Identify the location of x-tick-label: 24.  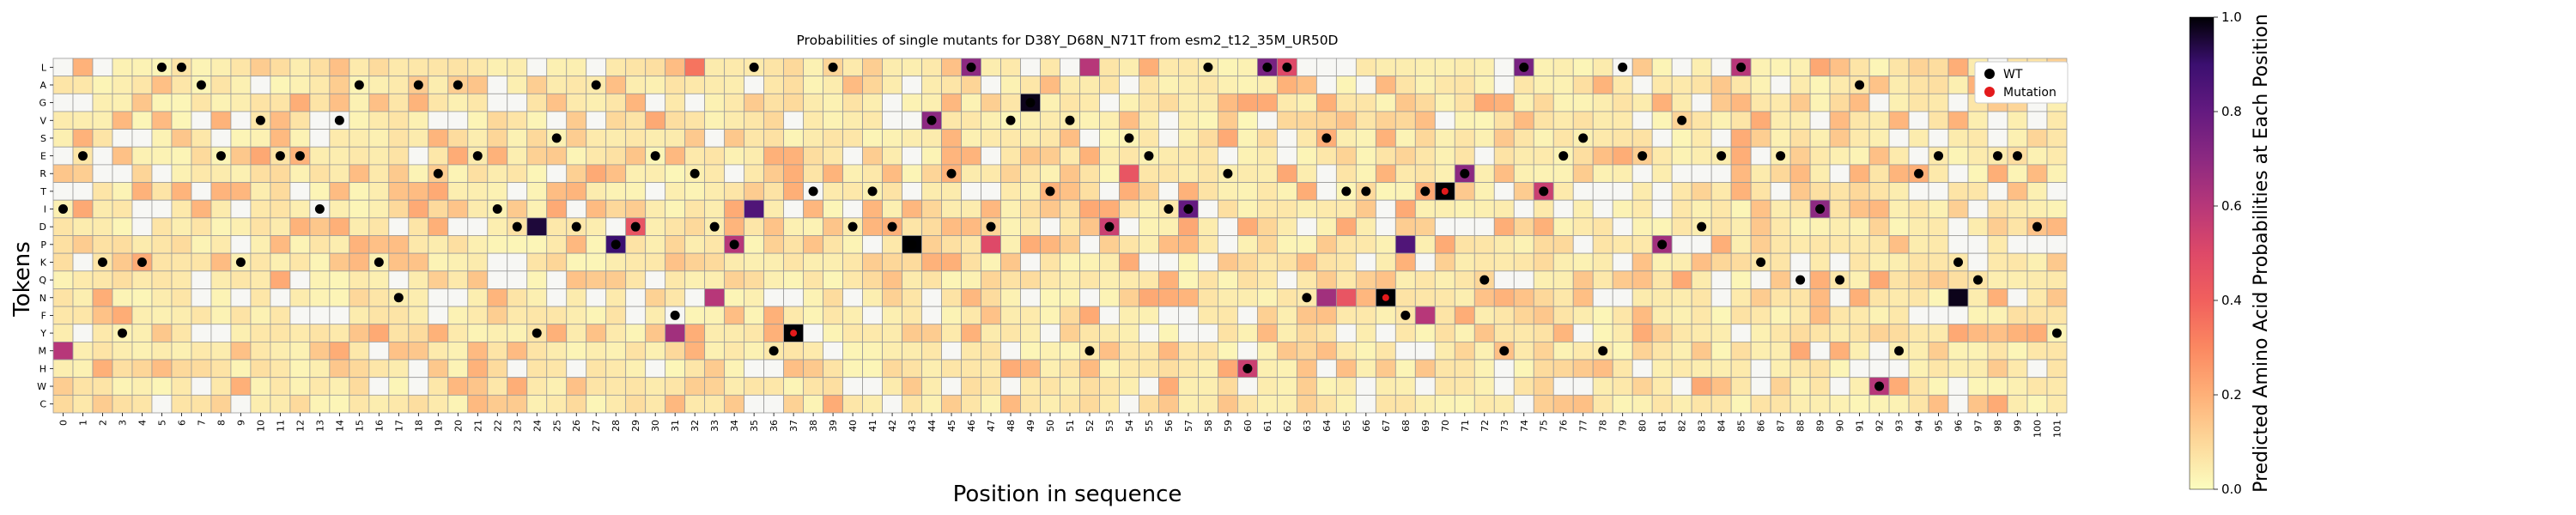
(537, 426).